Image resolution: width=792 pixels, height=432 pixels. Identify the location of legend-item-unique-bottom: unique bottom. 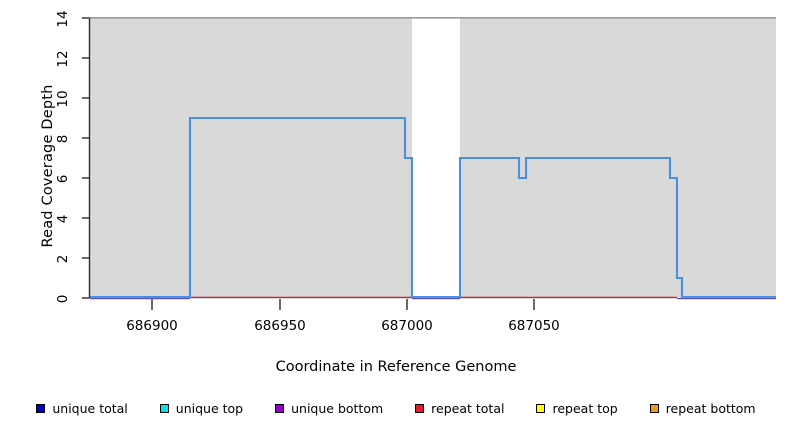
(329, 408).